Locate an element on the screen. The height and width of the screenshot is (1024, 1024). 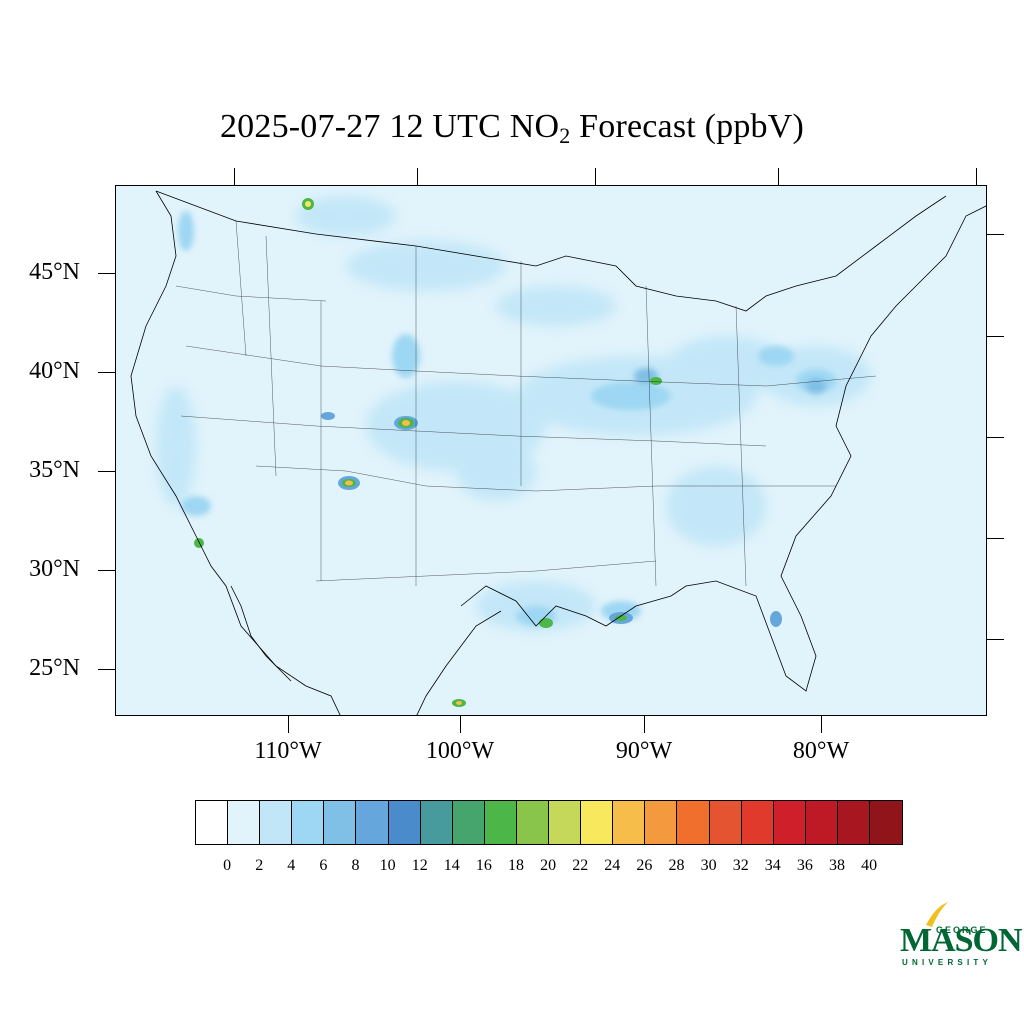
colorbar-label: 32 is located at coordinates (740, 865).